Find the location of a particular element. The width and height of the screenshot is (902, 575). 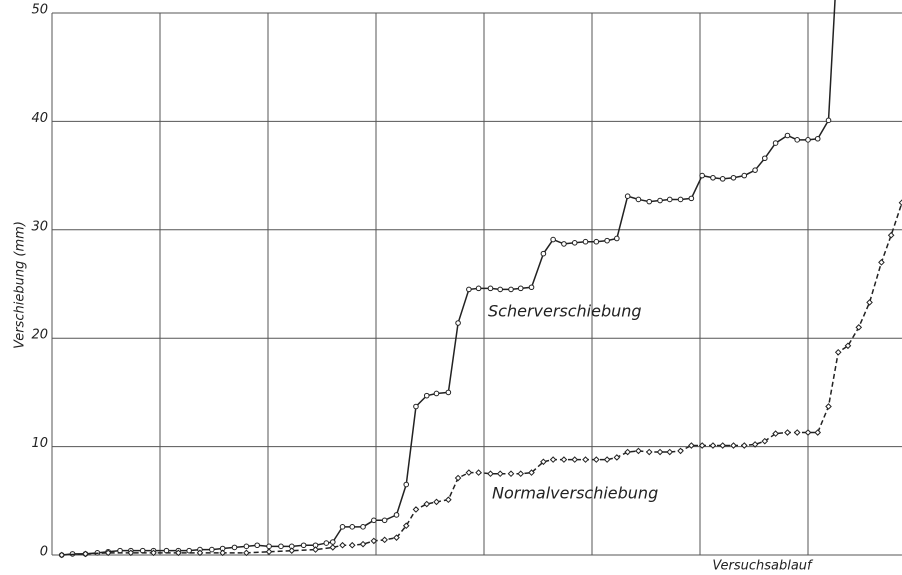

x-axis-label: Versuchsablauf is located at coordinates (763, 566).